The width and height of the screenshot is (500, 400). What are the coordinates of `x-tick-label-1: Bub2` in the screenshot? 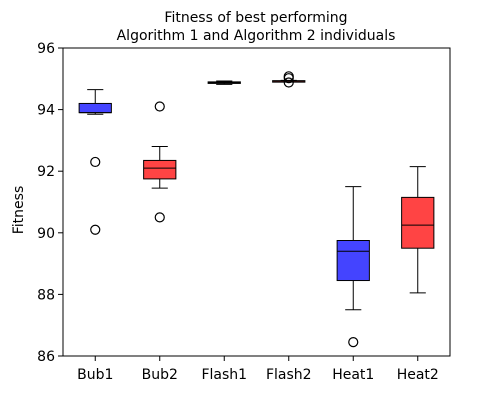 It's located at (160, 375).